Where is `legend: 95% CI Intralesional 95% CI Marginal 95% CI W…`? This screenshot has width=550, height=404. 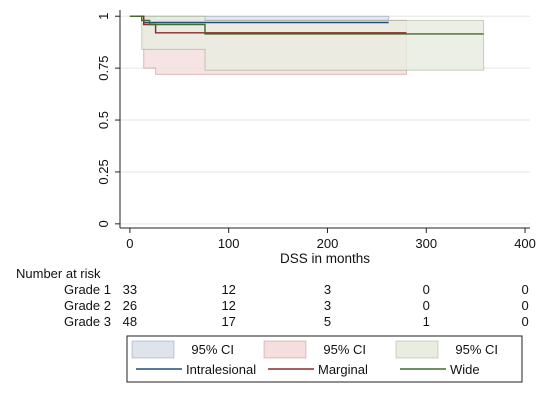 legend: 95% CI Intralesional 95% CI Marginal 95% CI W… is located at coordinates (314, 358).